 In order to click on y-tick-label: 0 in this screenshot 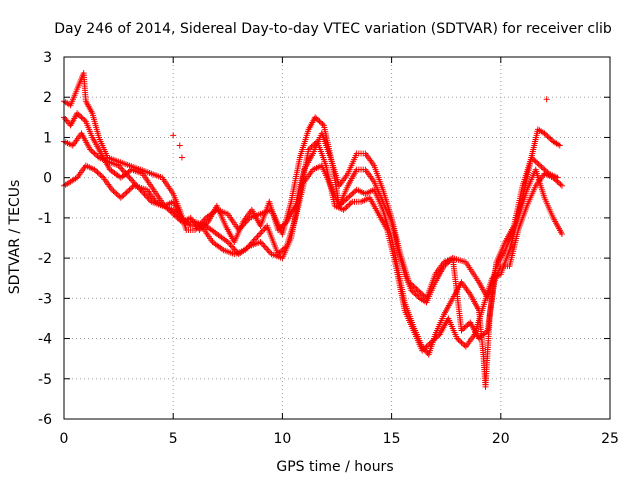, I will do `click(47, 179)`.